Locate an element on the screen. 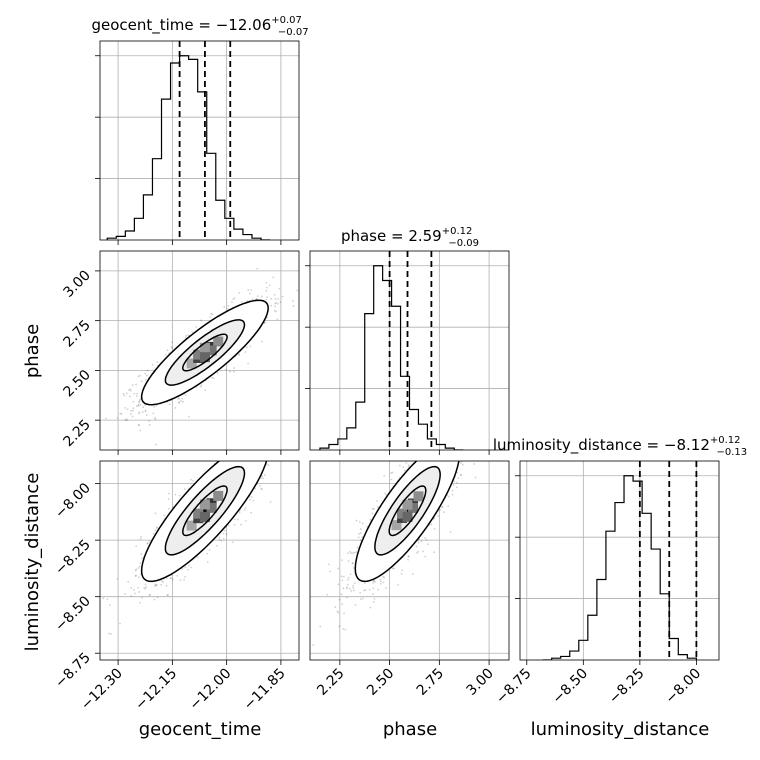  panel-frame is located at coordinates (409, 560).